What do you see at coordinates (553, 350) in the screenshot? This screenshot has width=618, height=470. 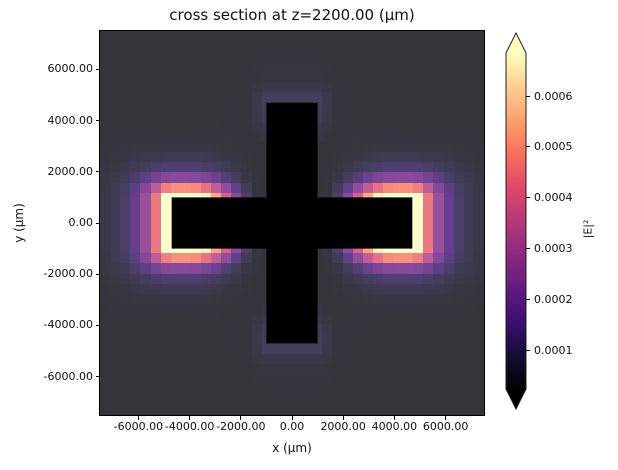 I see `colorbar-tick-label: 0.0001` at bounding box center [553, 350].